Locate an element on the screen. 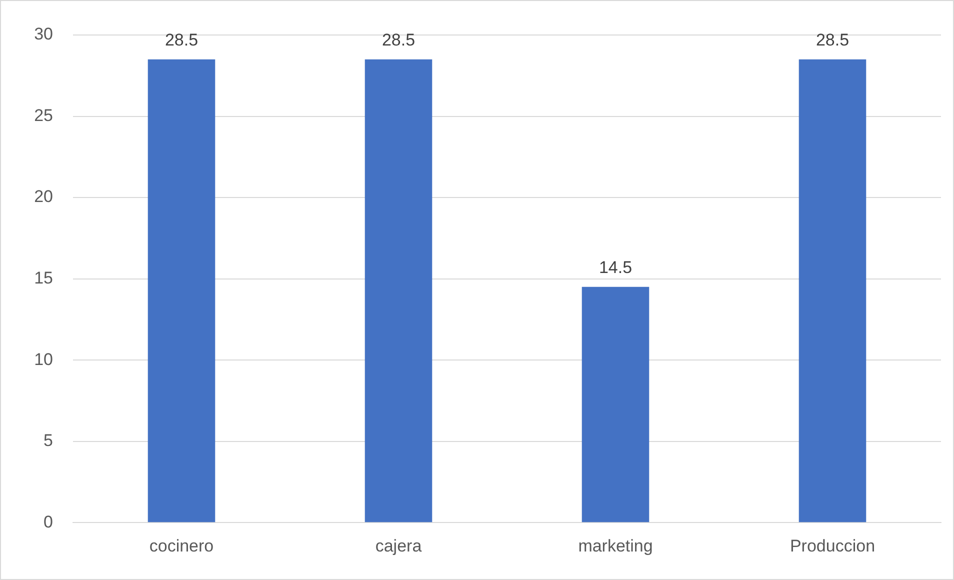 The width and height of the screenshot is (954, 580). x-tick-label: Produccion is located at coordinates (833, 546).